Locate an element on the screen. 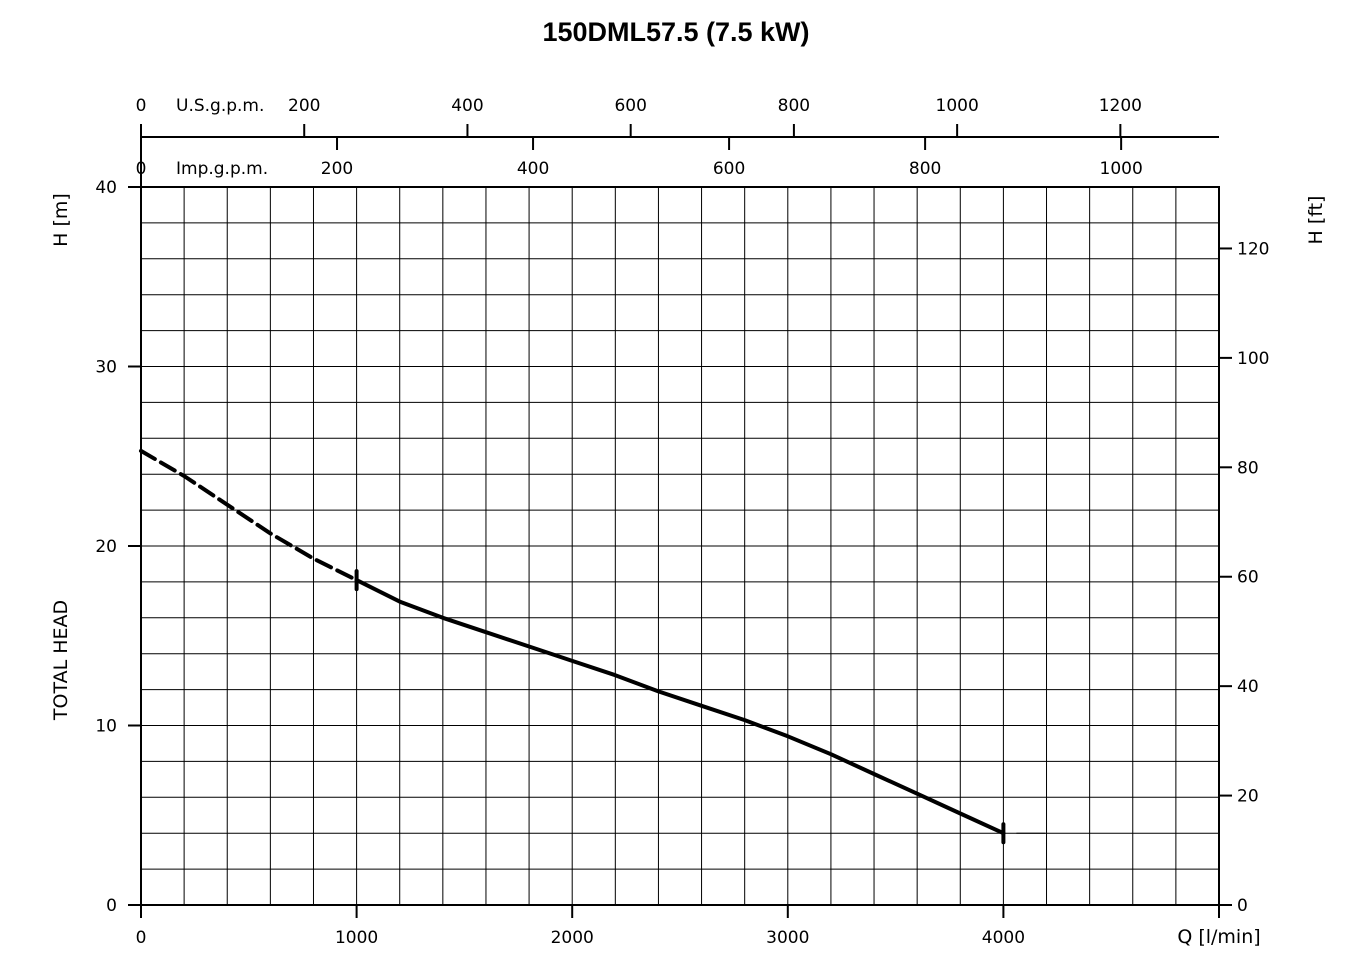 The height and width of the screenshot is (960, 1356). y-tick-label-left: 0 is located at coordinates (111, 906).